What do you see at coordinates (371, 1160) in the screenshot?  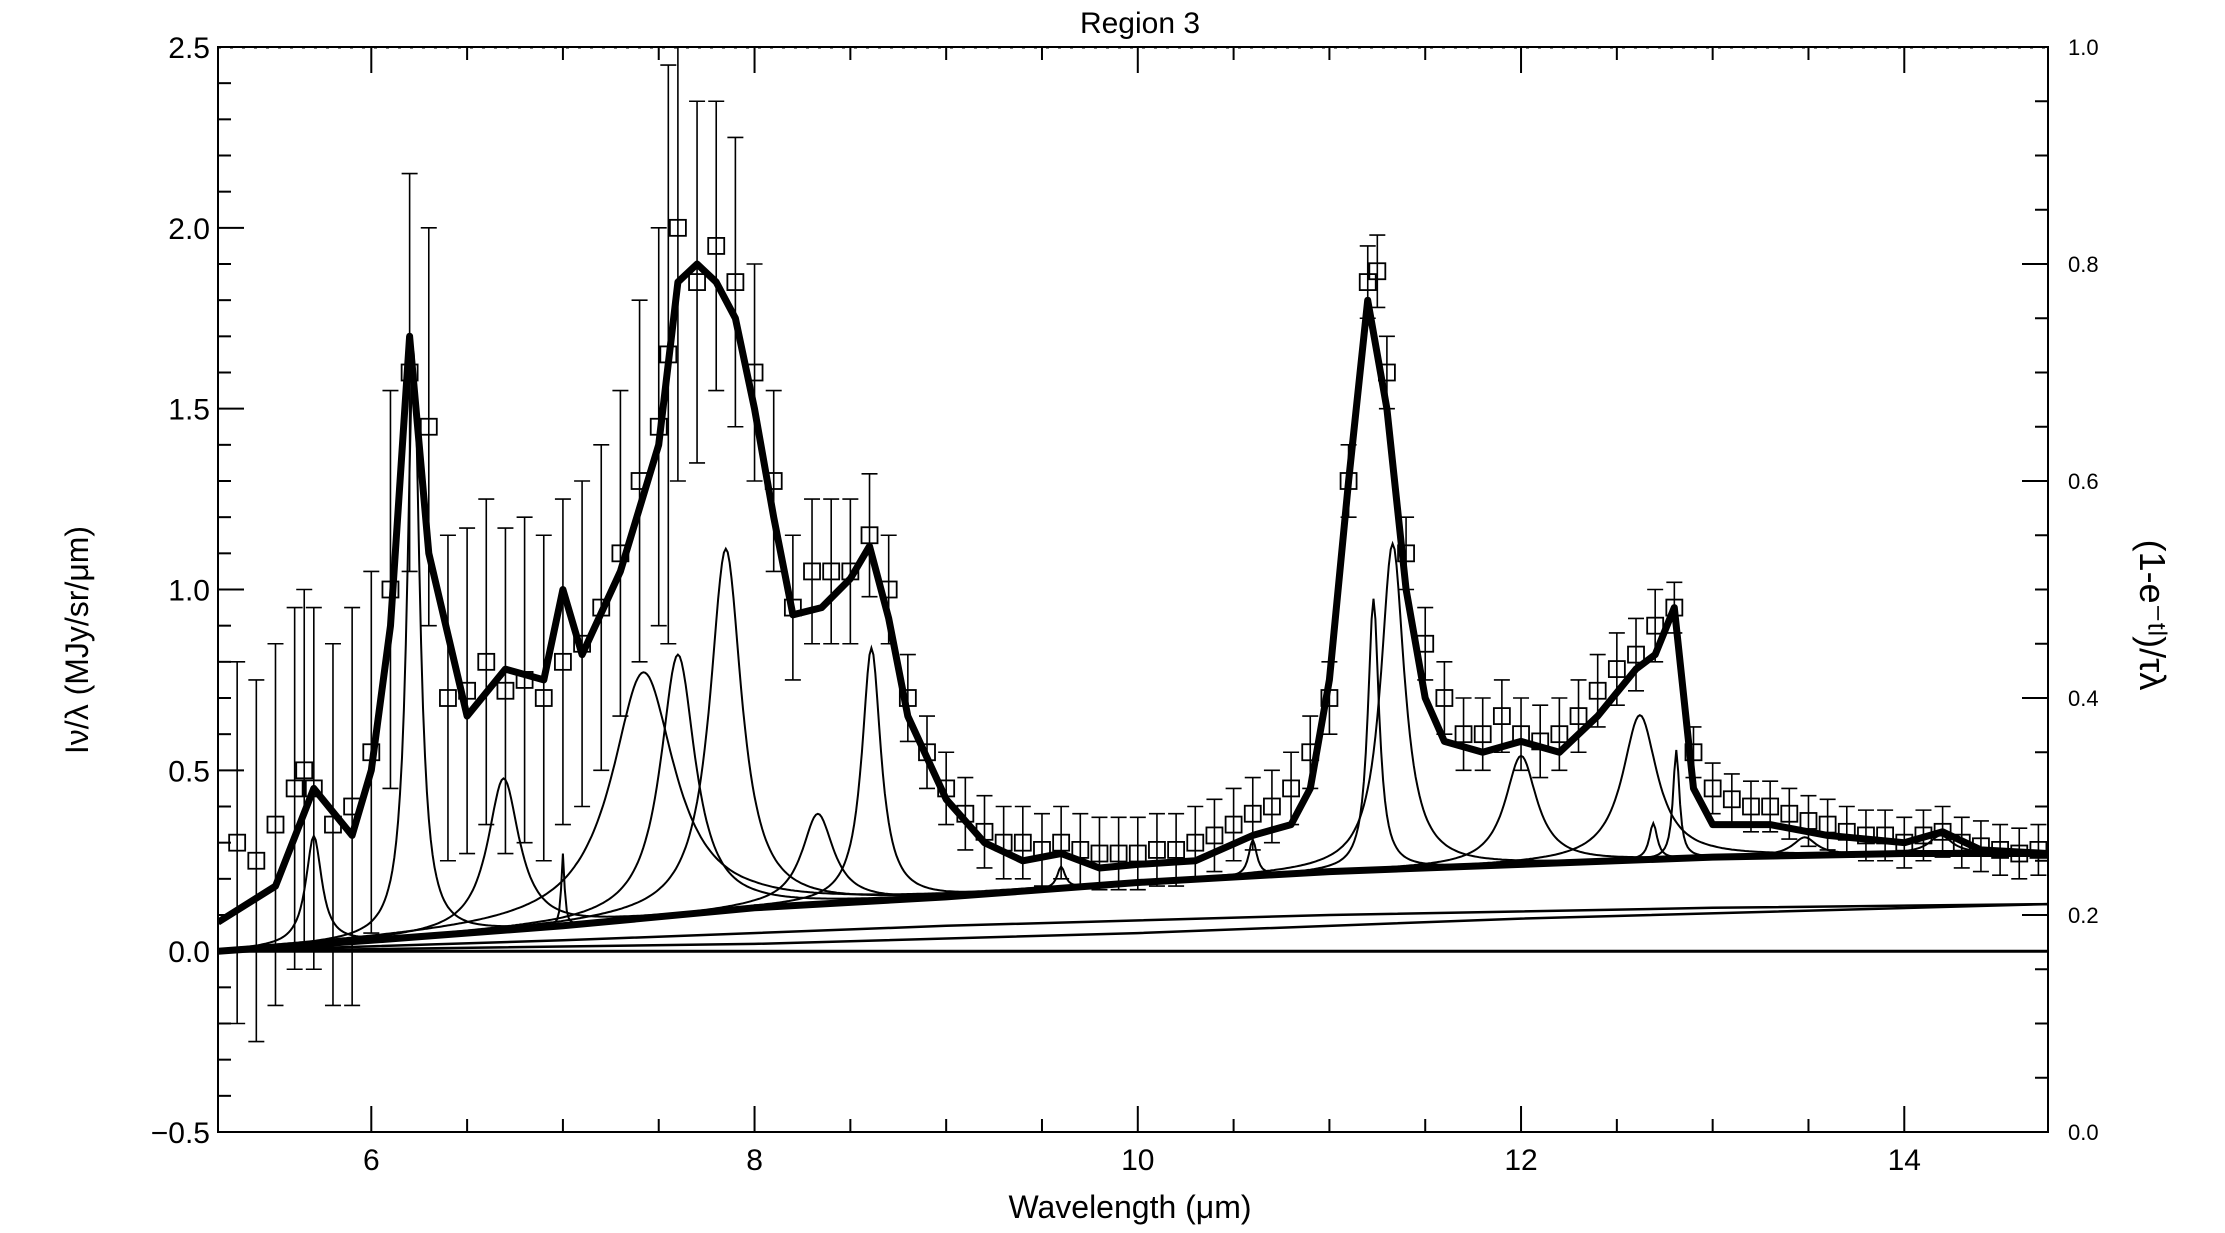 I see `x-tick-label: 6` at bounding box center [371, 1160].